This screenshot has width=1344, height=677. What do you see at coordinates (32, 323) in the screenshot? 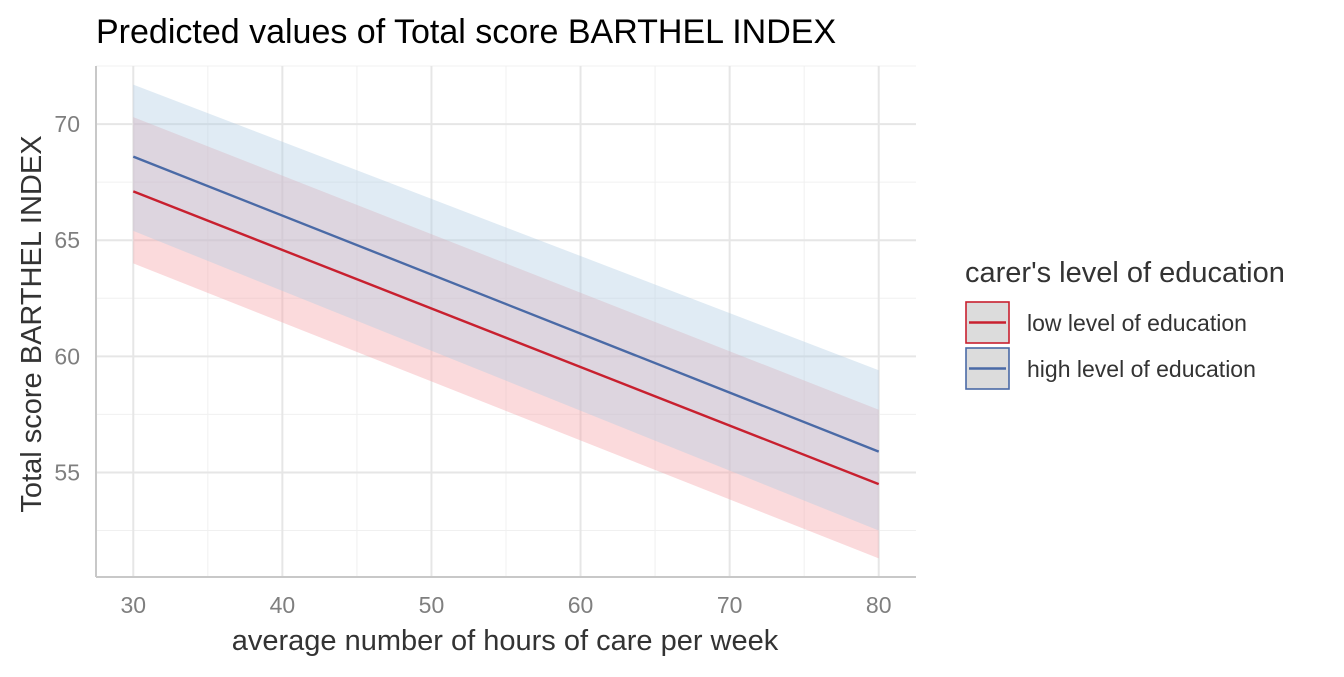
I see `y-axis-label: Total score BARTHEL INDEX` at bounding box center [32, 323].